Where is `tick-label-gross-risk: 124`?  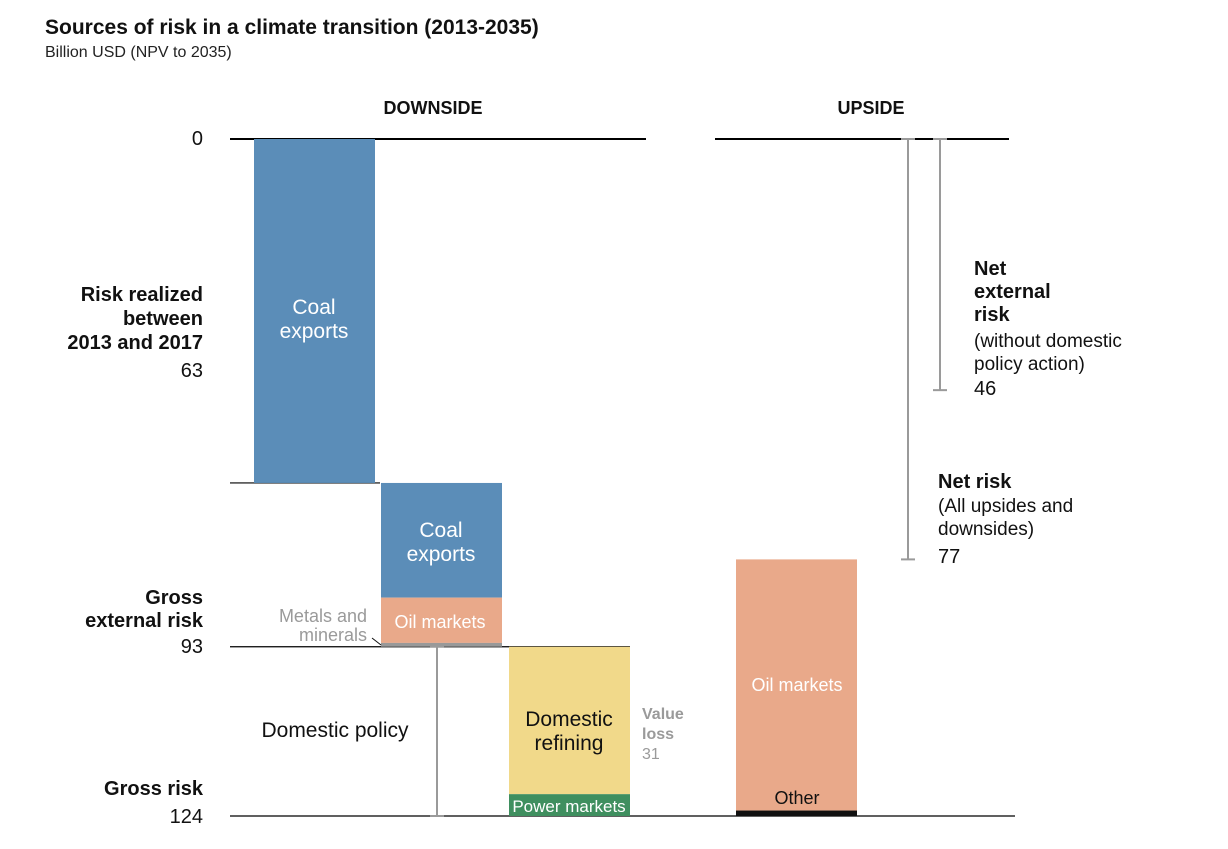
tick-label-gross-risk: 124 is located at coordinates (186, 817).